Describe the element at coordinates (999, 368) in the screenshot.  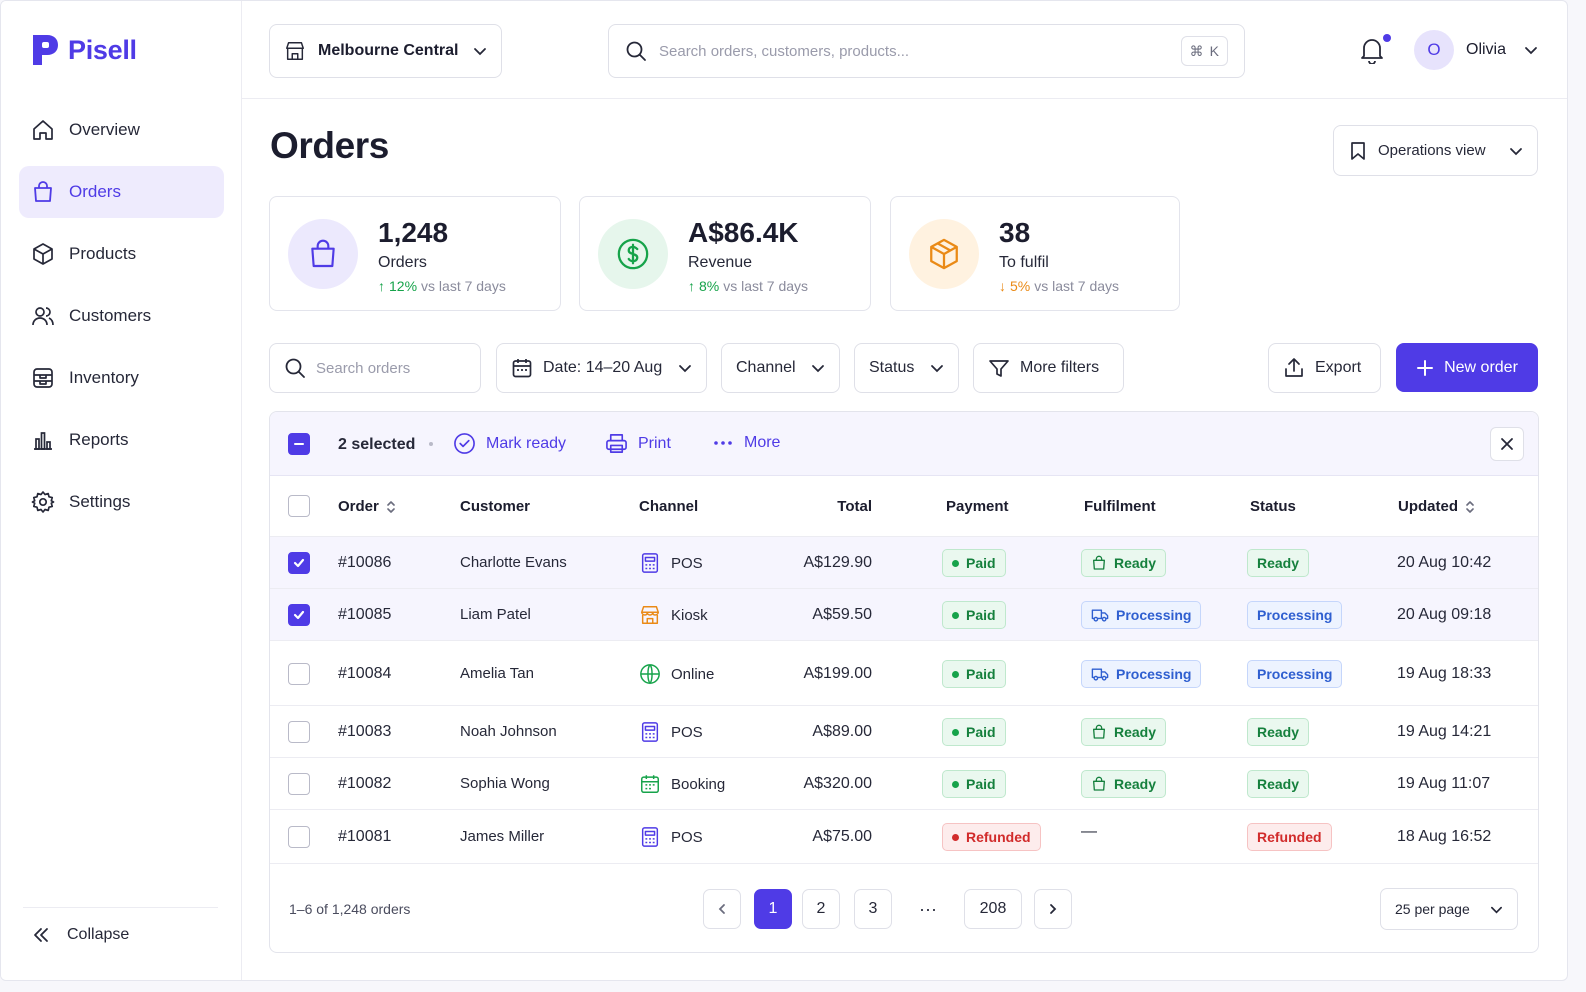
I see `filter-icon` at that location.